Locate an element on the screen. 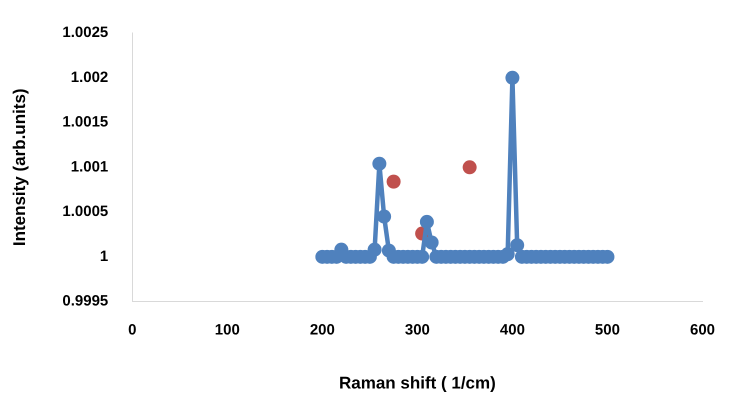 This screenshot has width=735, height=402. y-tick-label: 1.001 is located at coordinates (89, 167).